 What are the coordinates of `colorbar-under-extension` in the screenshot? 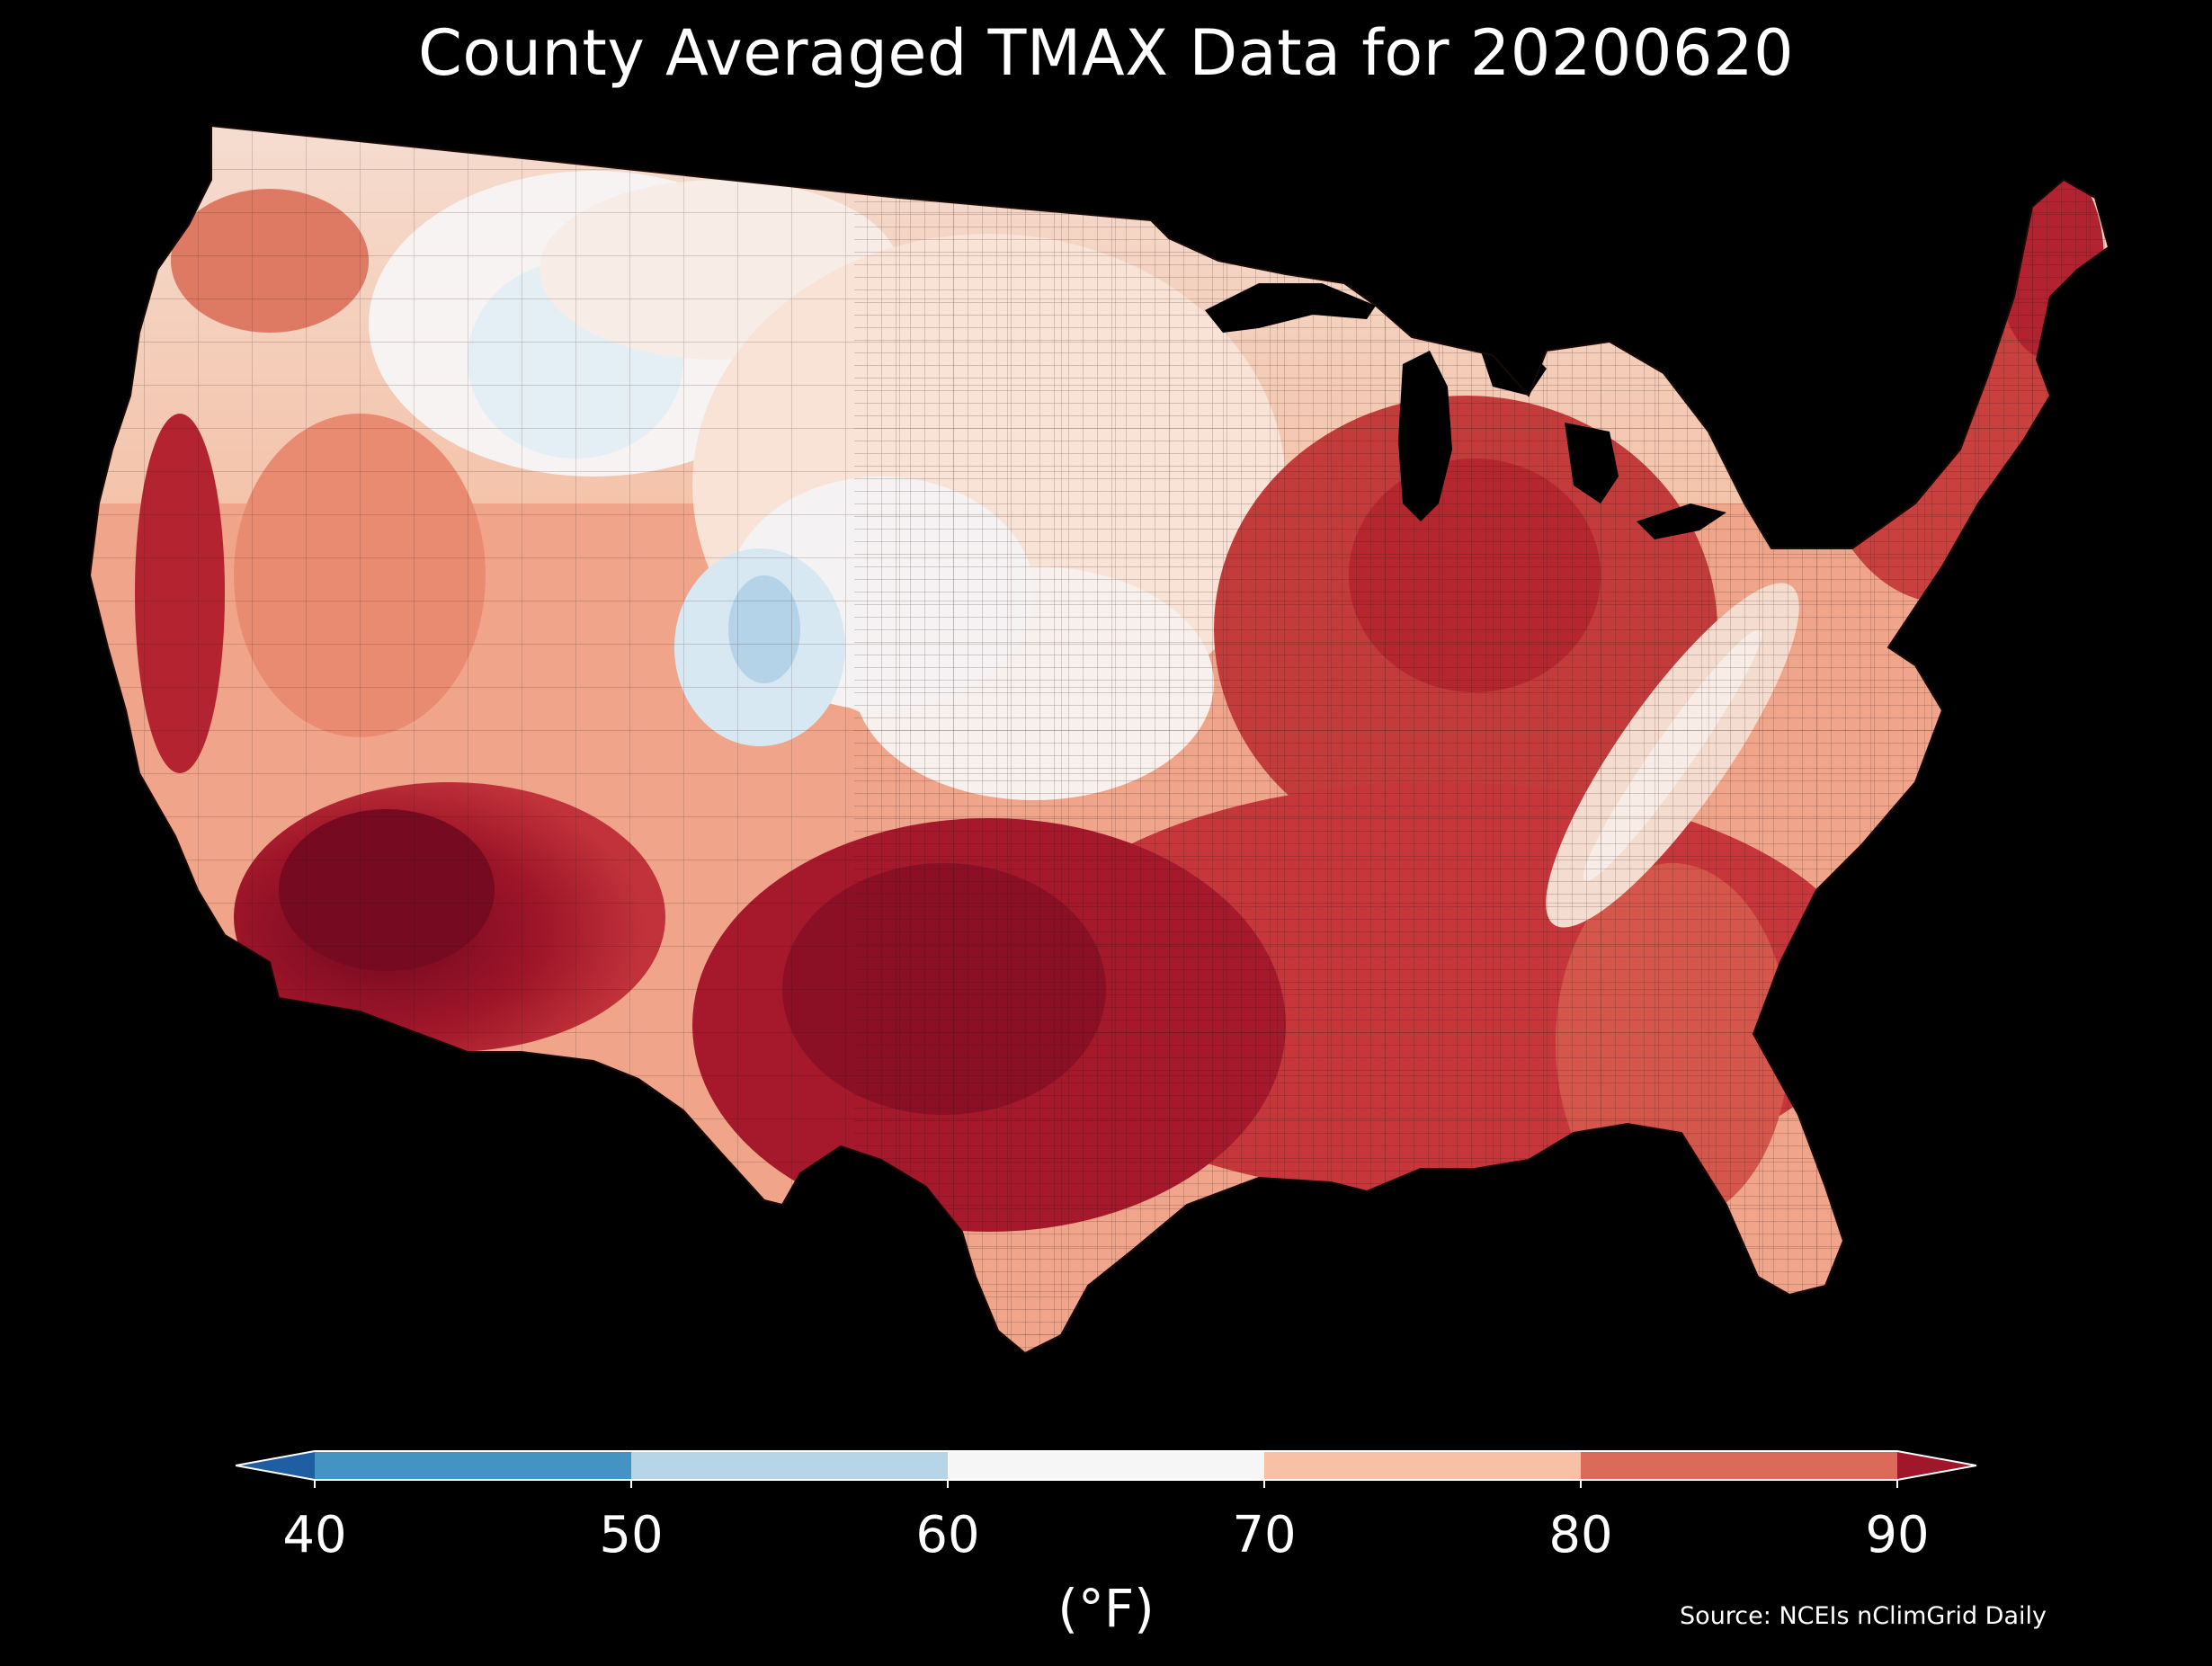 It's located at (275, 1465).